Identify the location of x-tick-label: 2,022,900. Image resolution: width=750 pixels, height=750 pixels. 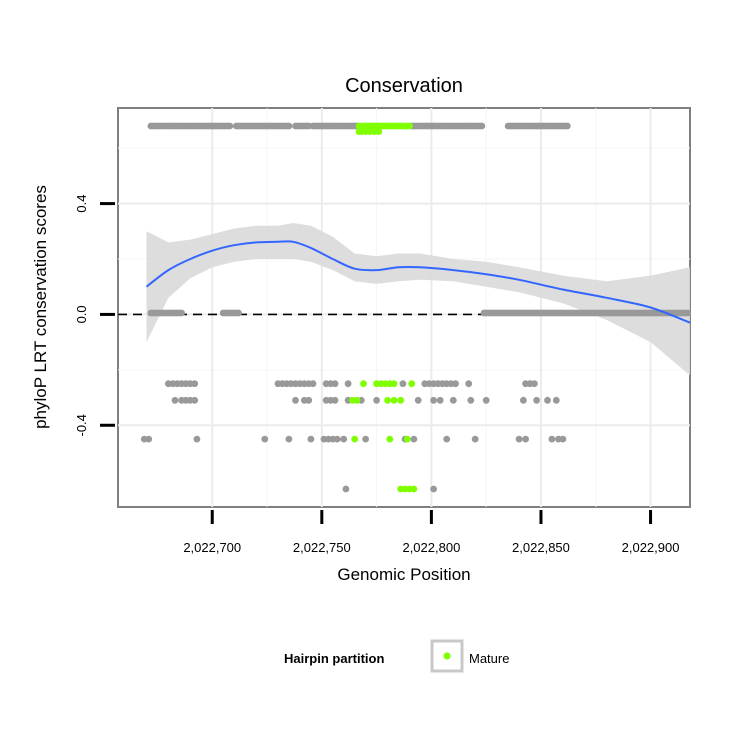
(651, 547).